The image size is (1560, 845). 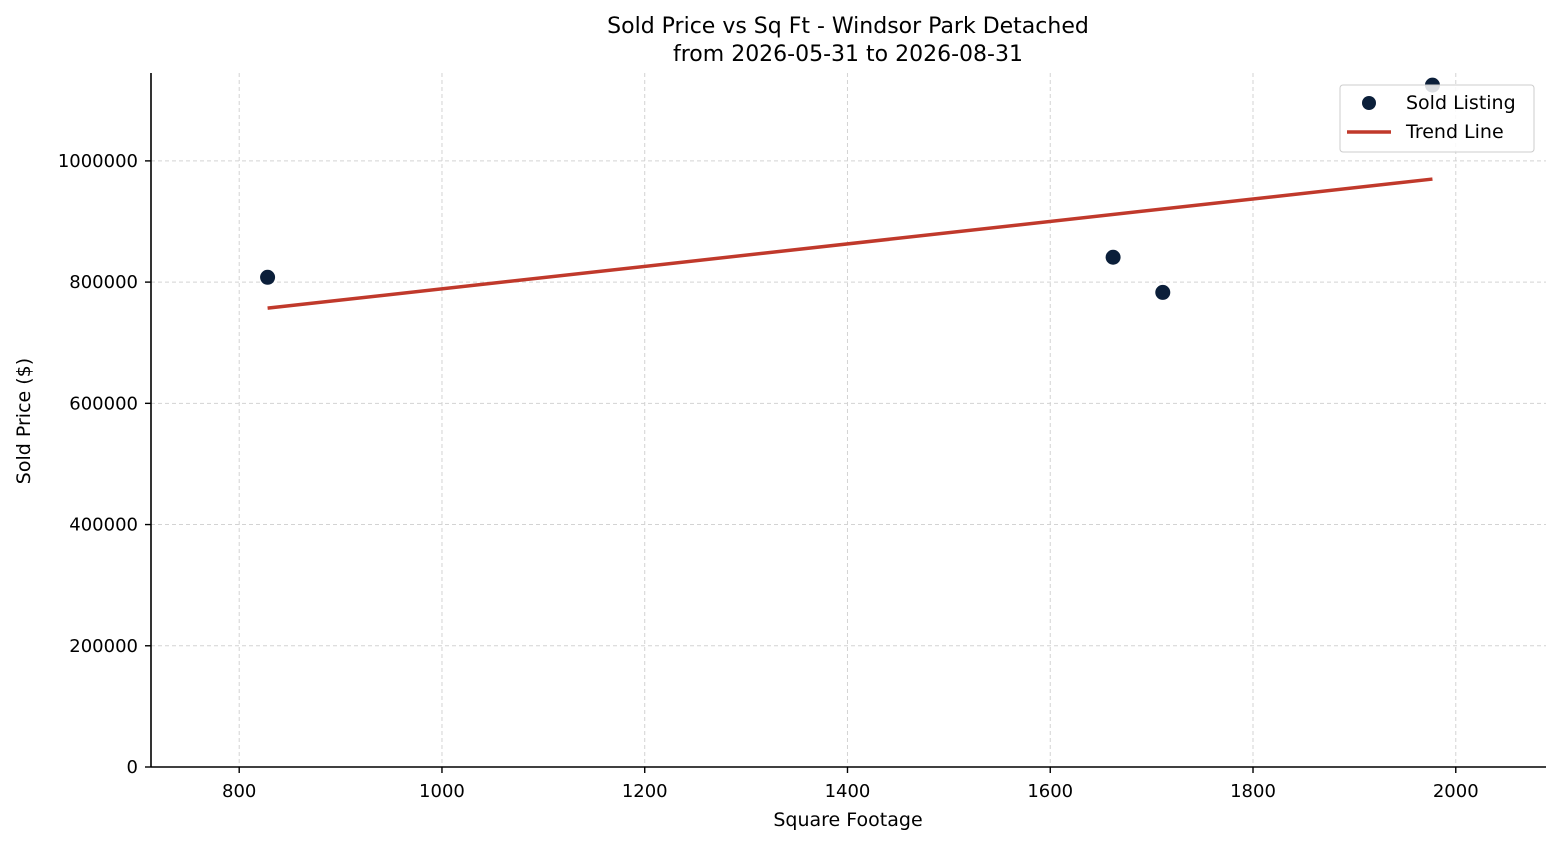 I want to click on legend-box, so click(x=1437, y=118).